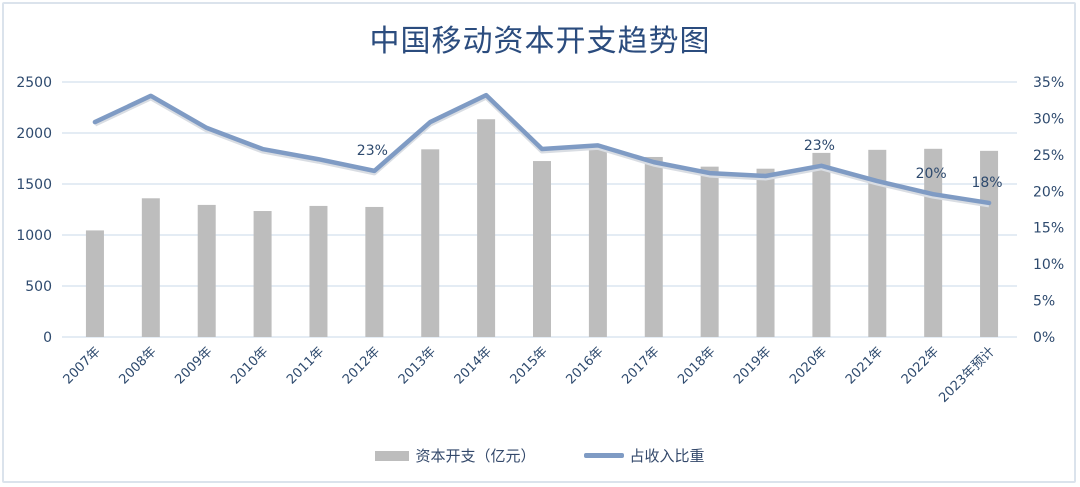  I want to click on left-tick-label: 1500, so click(34, 185).